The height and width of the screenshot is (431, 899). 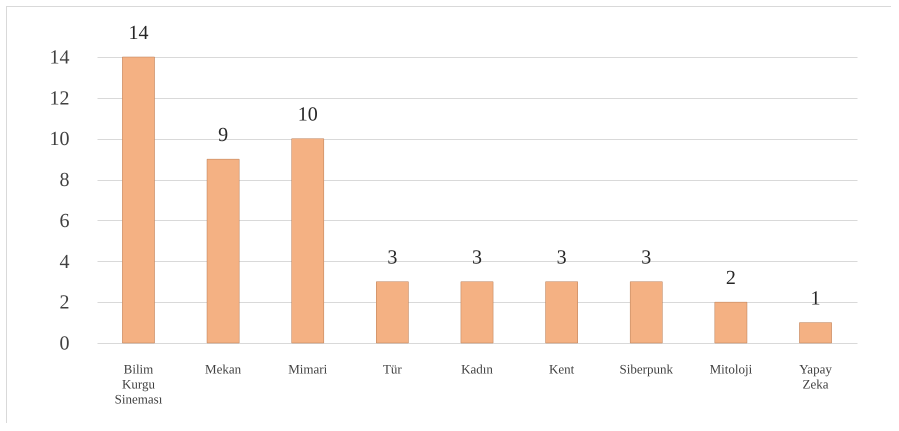 I want to click on x-tick-label: Mitoloji, so click(x=731, y=369).